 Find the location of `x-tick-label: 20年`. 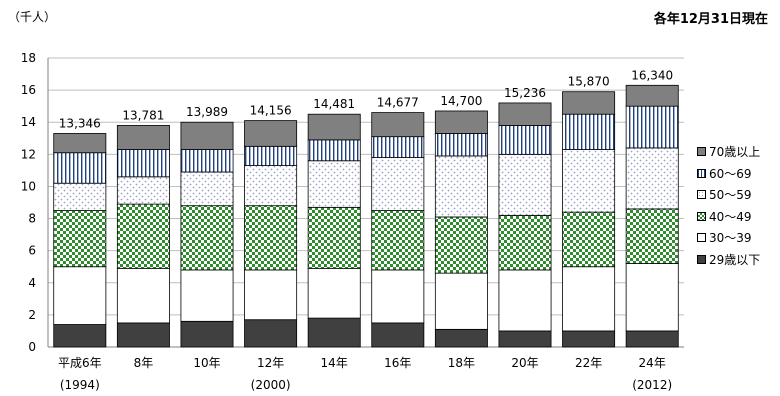

x-tick-label: 20年 is located at coordinates (524, 363).